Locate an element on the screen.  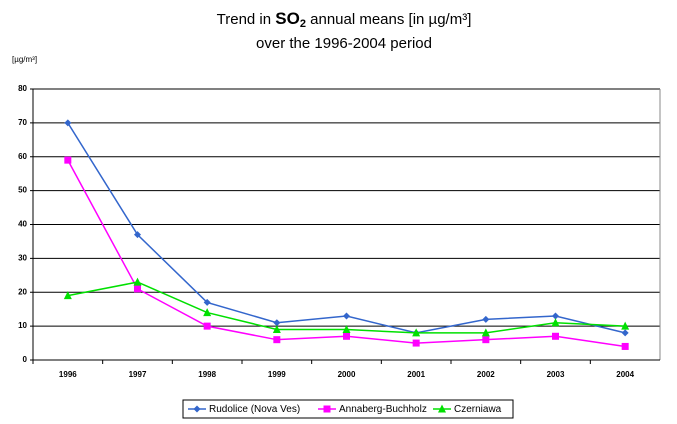
legend-label: Czerniawa is located at coordinates (478, 409).